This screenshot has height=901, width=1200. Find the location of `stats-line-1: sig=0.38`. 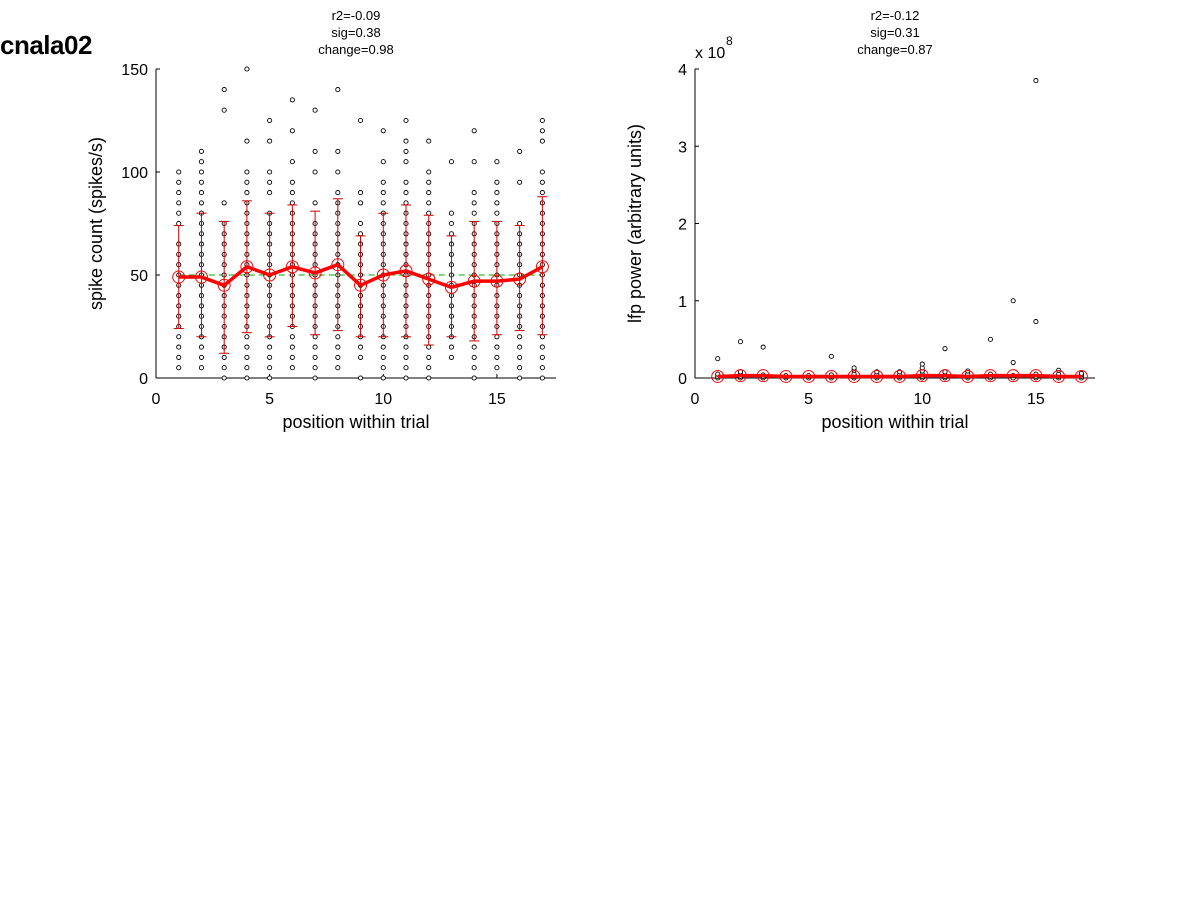

stats-line-1: sig=0.38 is located at coordinates (356, 32).